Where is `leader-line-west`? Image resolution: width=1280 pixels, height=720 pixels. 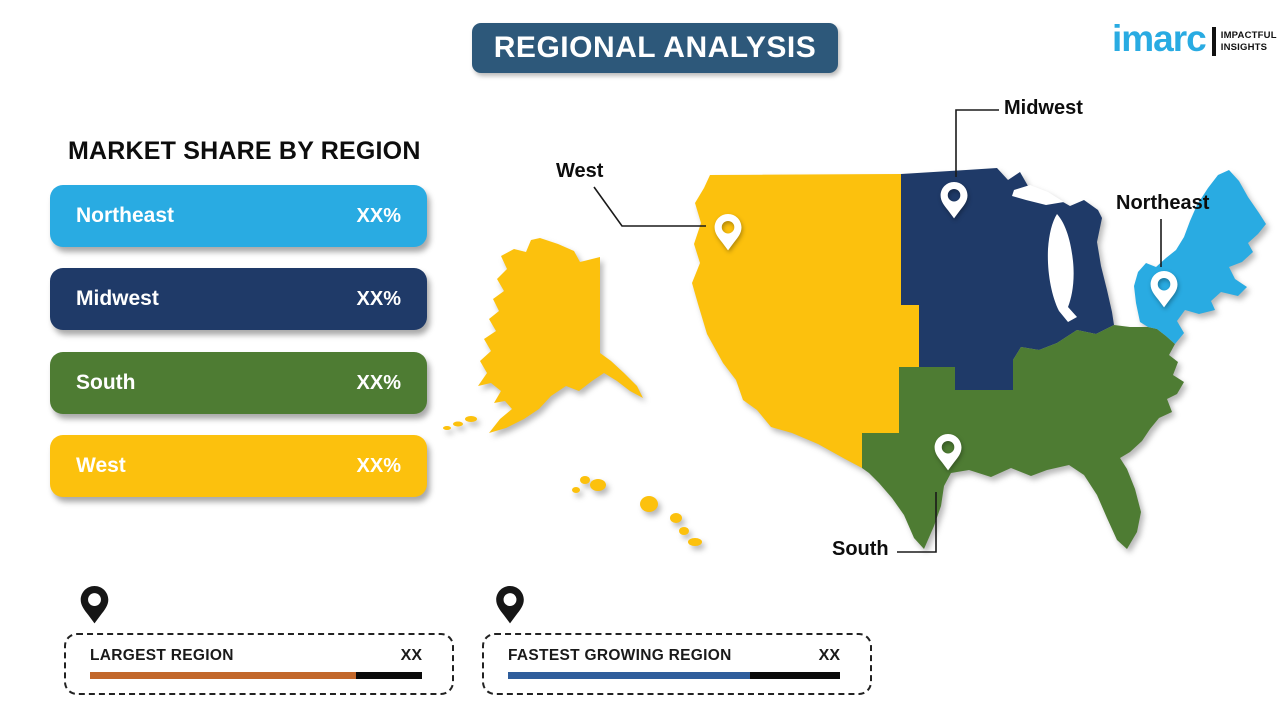 leader-line-west is located at coordinates (649, 206).